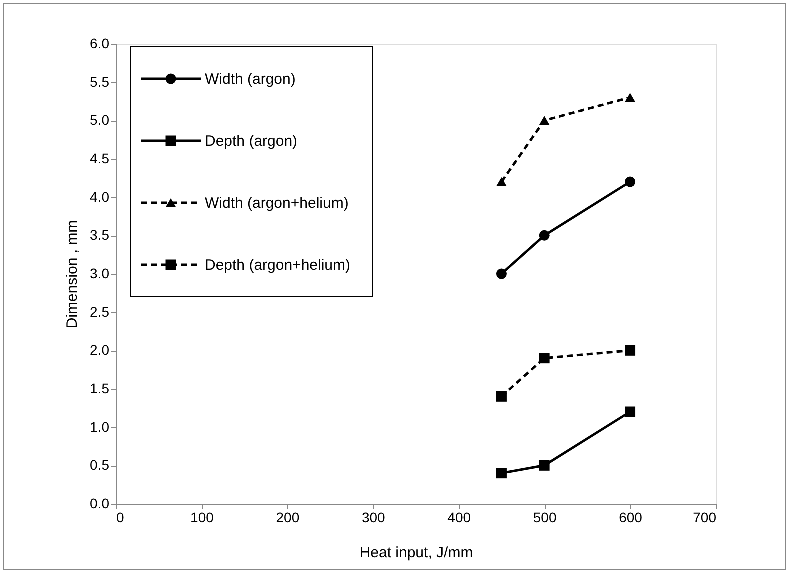  Describe the element at coordinates (100, 504) in the screenshot. I see `y-tick-label: 0.0` at that location.